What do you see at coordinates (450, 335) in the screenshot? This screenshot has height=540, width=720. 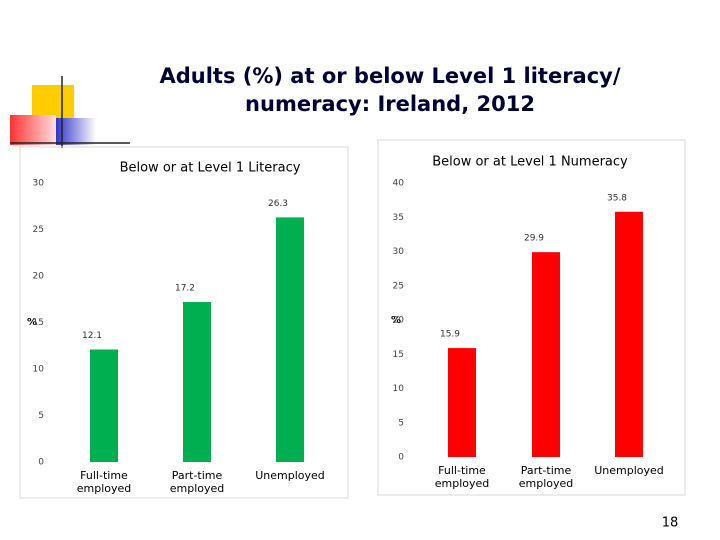 I see `value-label: 15.9` at bounding box center [450, 335].